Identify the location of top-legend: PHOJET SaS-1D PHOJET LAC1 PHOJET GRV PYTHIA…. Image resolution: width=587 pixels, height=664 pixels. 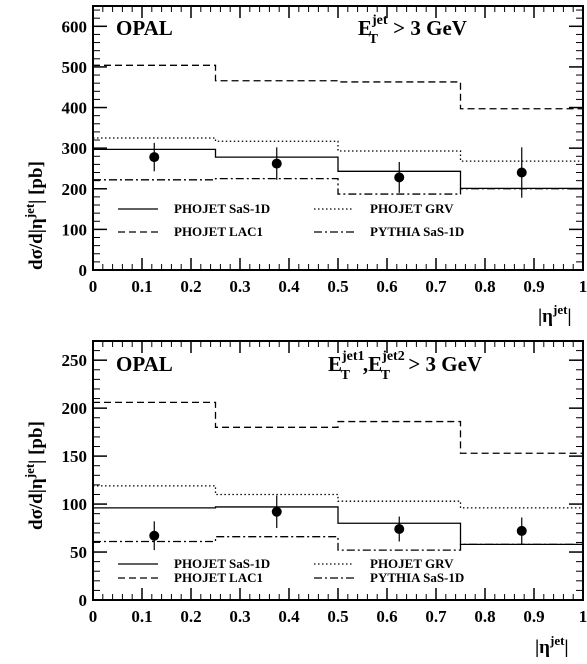
(291, 220).